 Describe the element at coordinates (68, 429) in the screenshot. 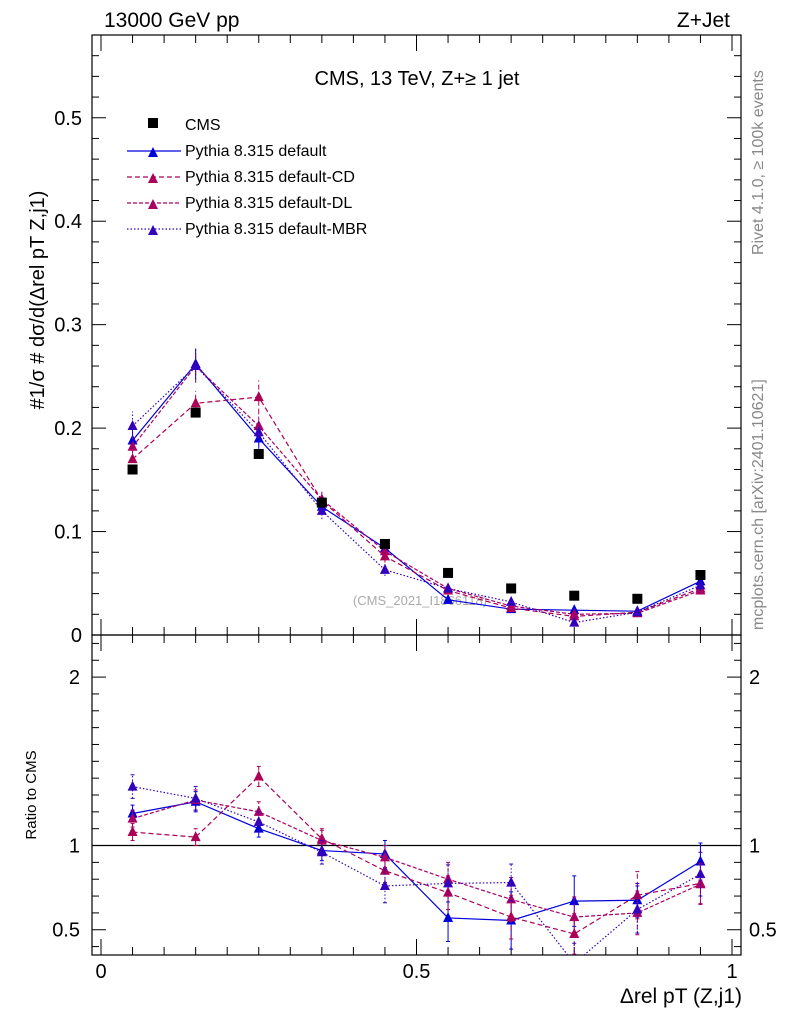

I see `main-y-tick-label: 0.2` at that location.